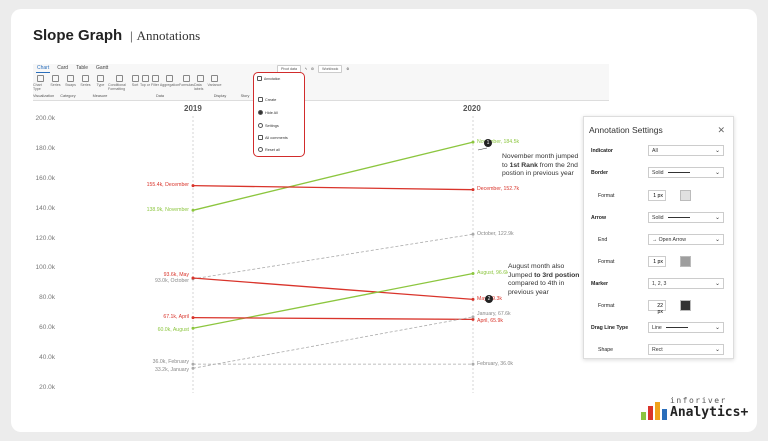 This screenshot has width=768, height=441. I want to click on end-label-february: February, 36.0k, so click(495, 363).